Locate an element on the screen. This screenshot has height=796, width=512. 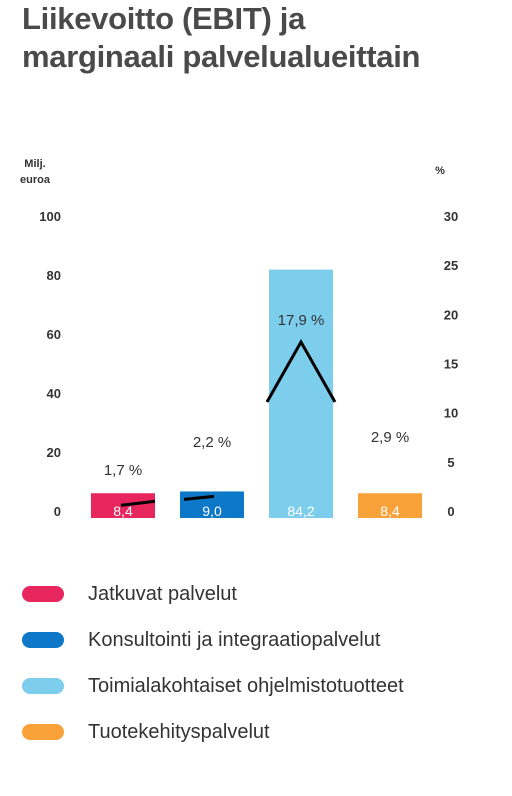
left-tick-label: 100 is located at coordinates (50, 216).